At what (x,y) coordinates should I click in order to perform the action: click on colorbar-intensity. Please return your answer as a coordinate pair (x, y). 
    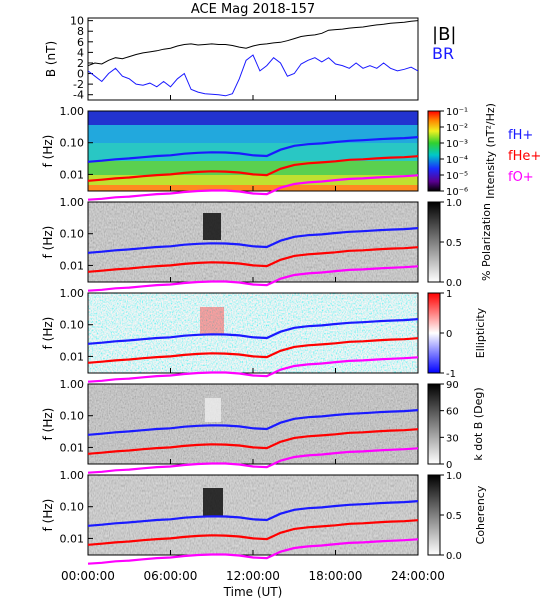
    Looking at the image, I should click on (434, 151).